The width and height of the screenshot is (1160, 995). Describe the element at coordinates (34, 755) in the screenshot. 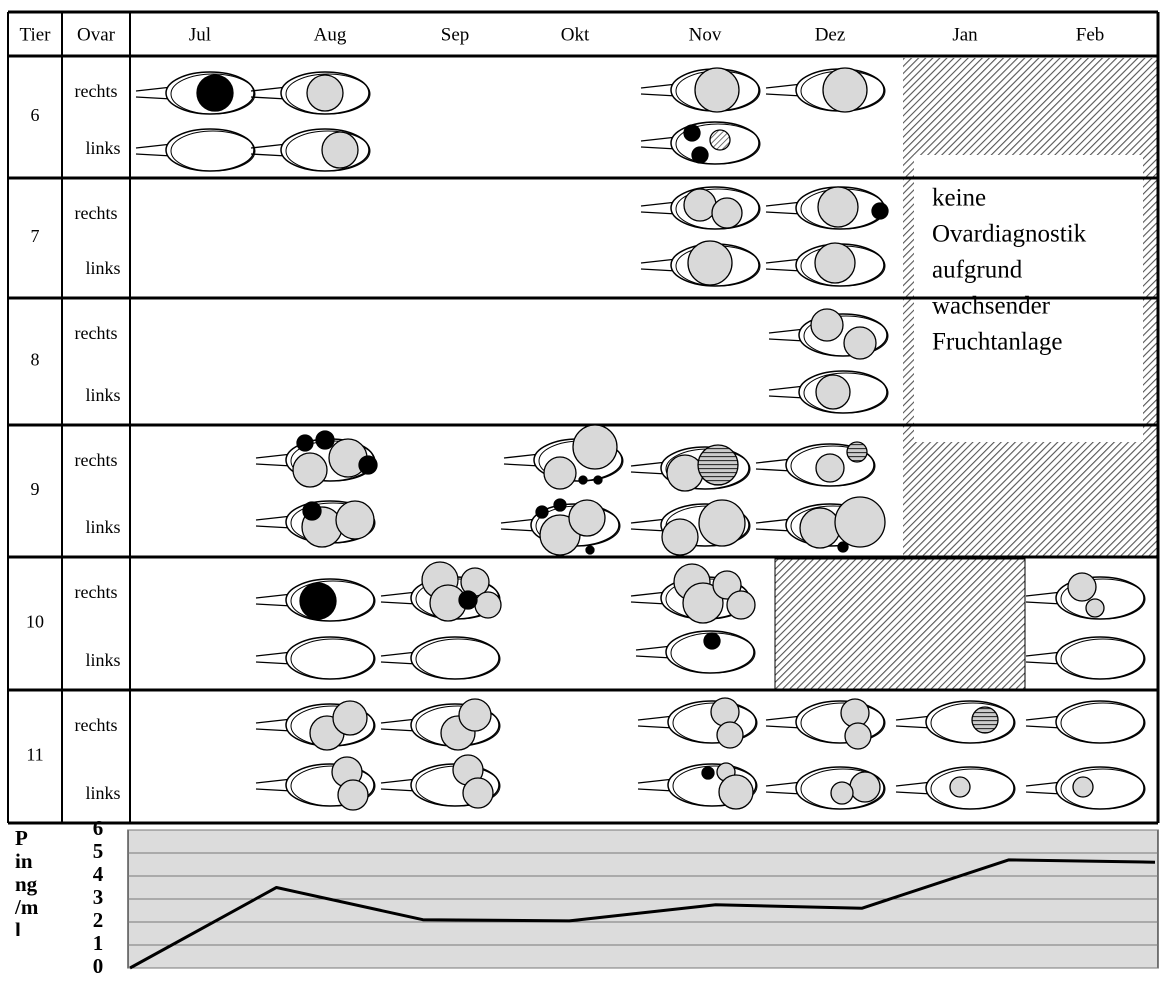

I see `tier-label: 11` at that location.